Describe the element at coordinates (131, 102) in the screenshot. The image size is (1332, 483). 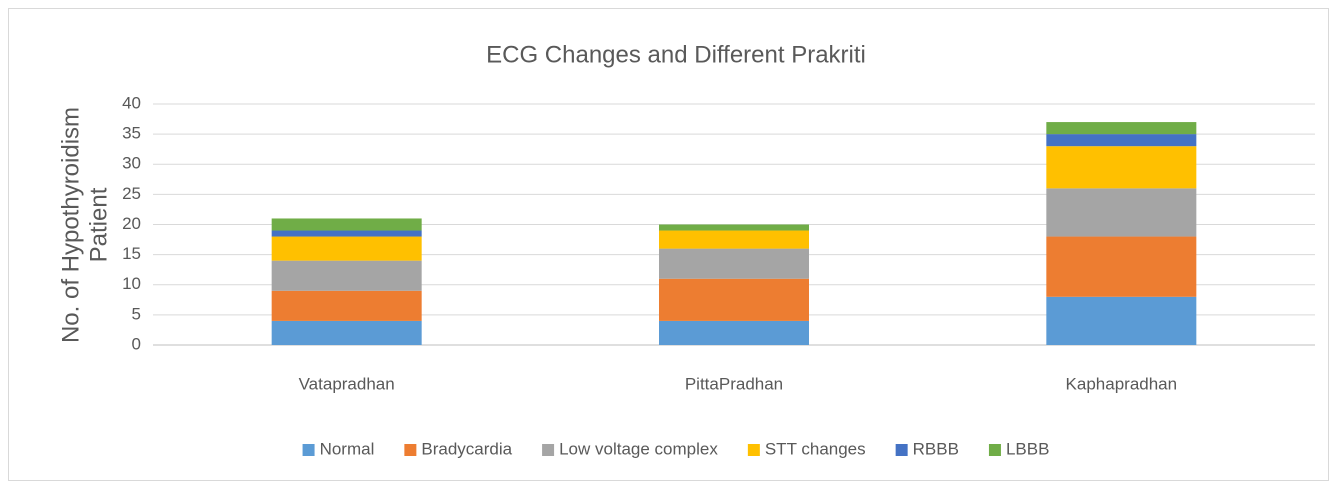
I see `y-tick-label: 40` at that location.